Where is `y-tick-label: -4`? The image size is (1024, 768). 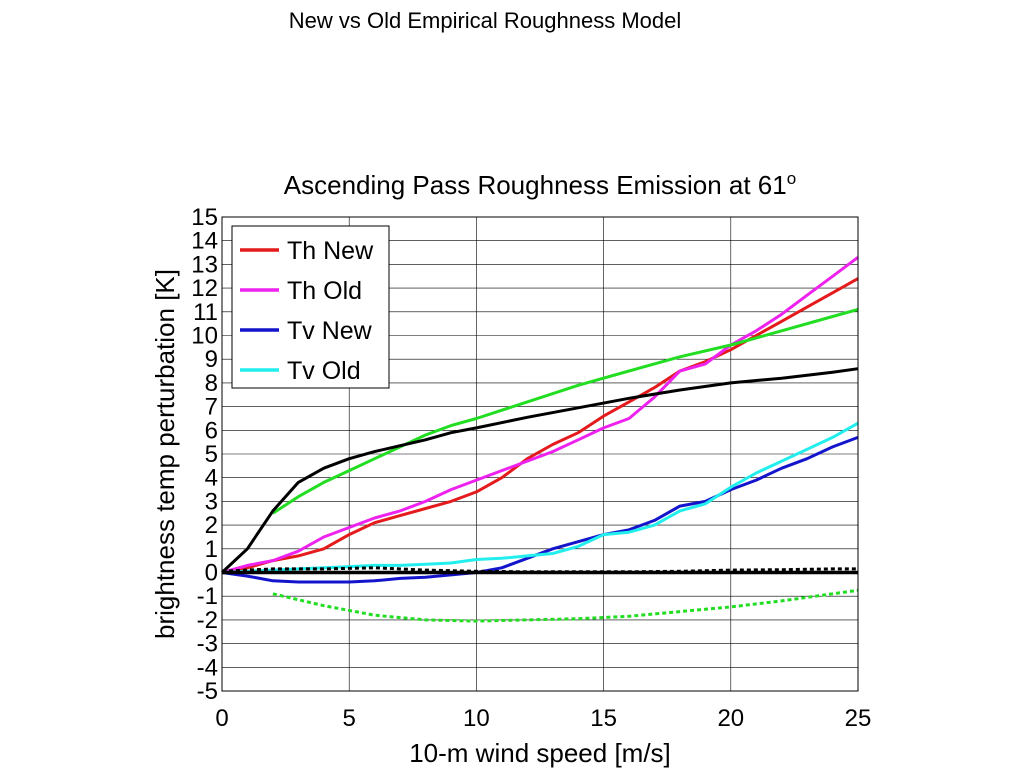 y-tick-label: -4 is located at coordinates (207, 667).